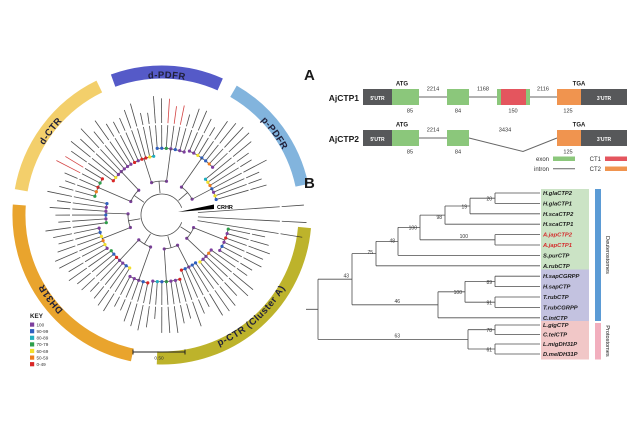 The height and width of the screenshot is (429, 638). What do you see at coordinates (558, 194) in the screenshot?
I see `taxon-label: H.glaCTP2` at bounding box center [558, 194].